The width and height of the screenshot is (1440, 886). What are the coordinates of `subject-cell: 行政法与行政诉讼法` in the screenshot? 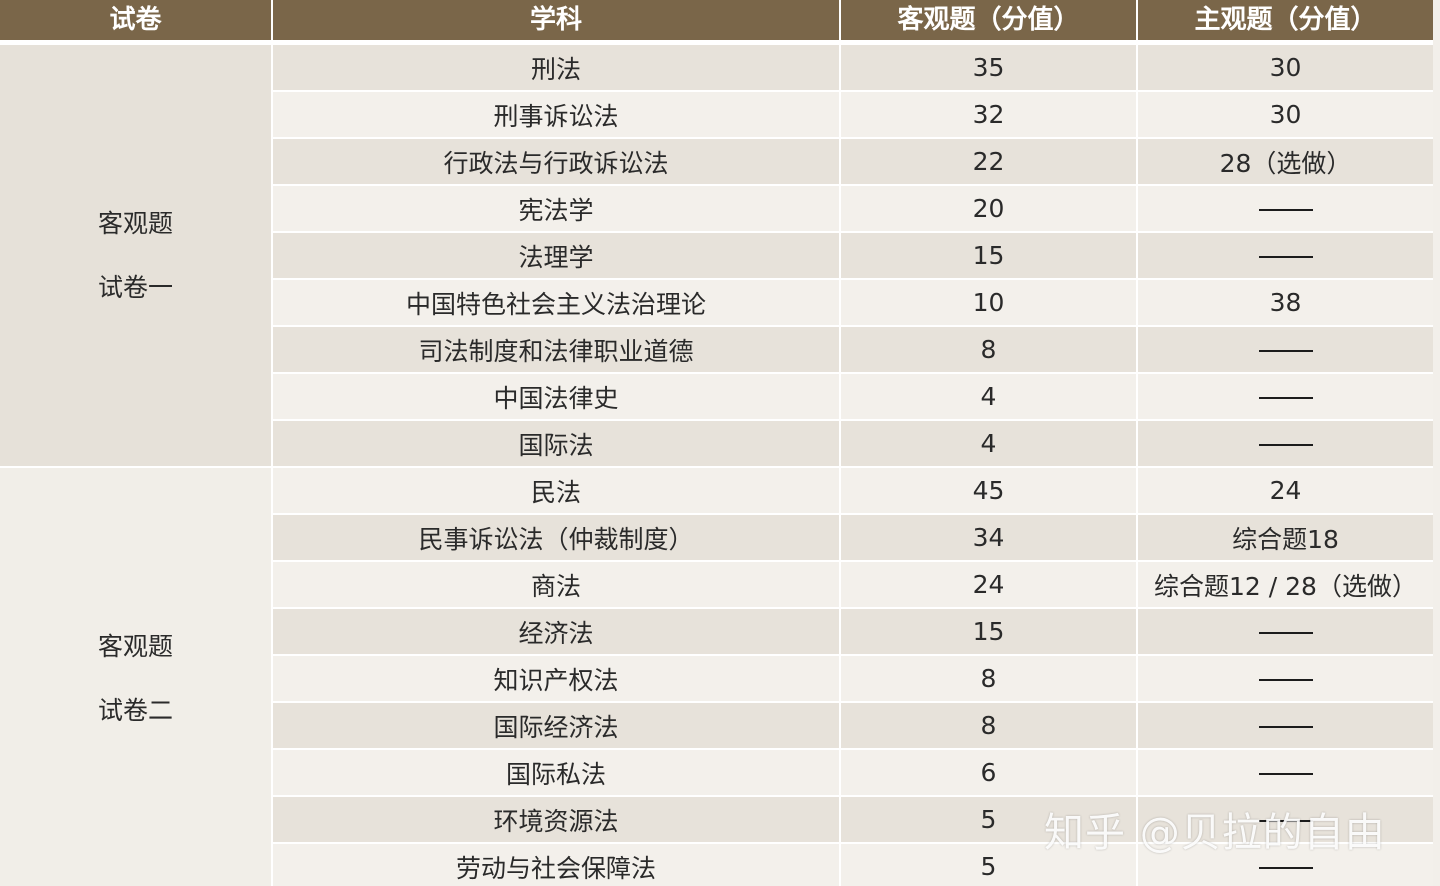 It's located at (556, 162).